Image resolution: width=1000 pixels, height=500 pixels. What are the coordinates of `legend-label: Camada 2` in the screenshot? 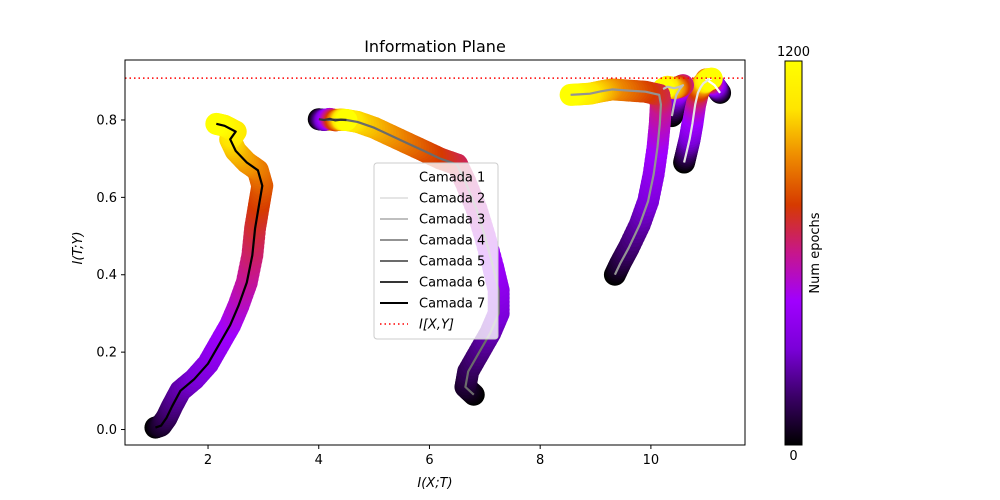 It's located at (452, 199).